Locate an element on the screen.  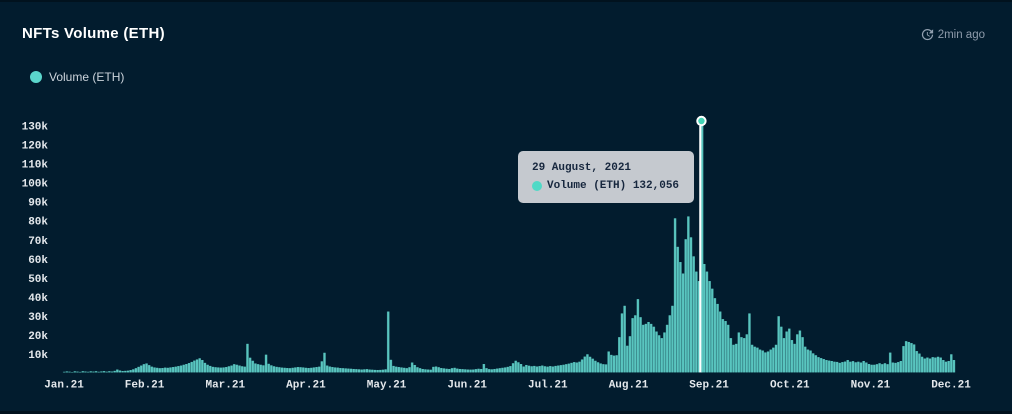
svg-text: 50k is located at coordinates (38, 280).